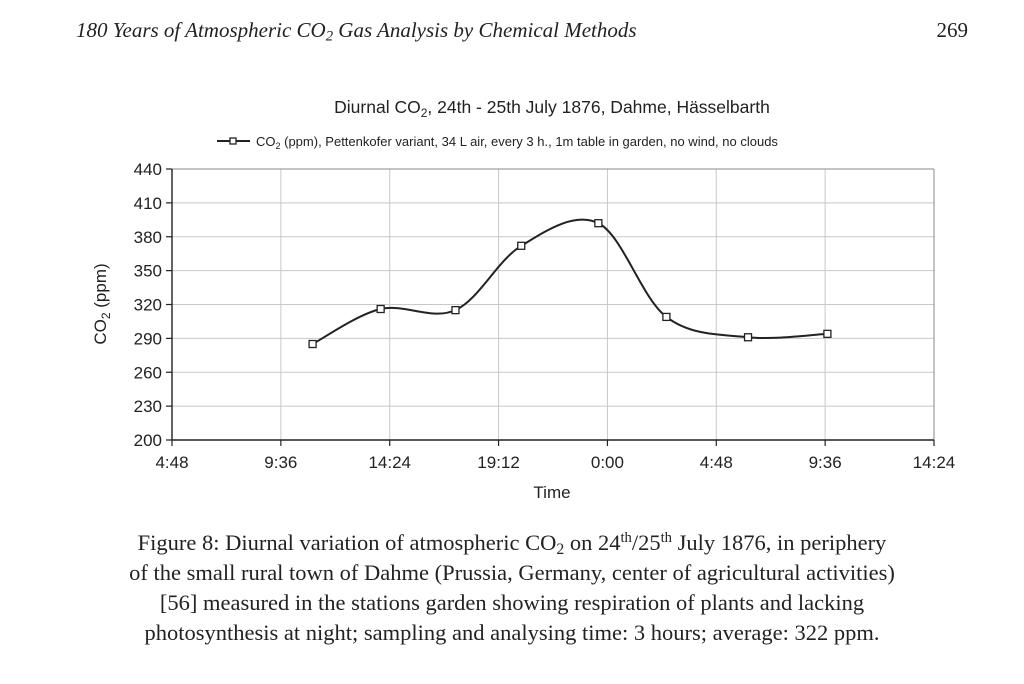 The width and height of the screenshot is (1024, 684). I want to click on y-tick-label: 260, so click(148, 372).